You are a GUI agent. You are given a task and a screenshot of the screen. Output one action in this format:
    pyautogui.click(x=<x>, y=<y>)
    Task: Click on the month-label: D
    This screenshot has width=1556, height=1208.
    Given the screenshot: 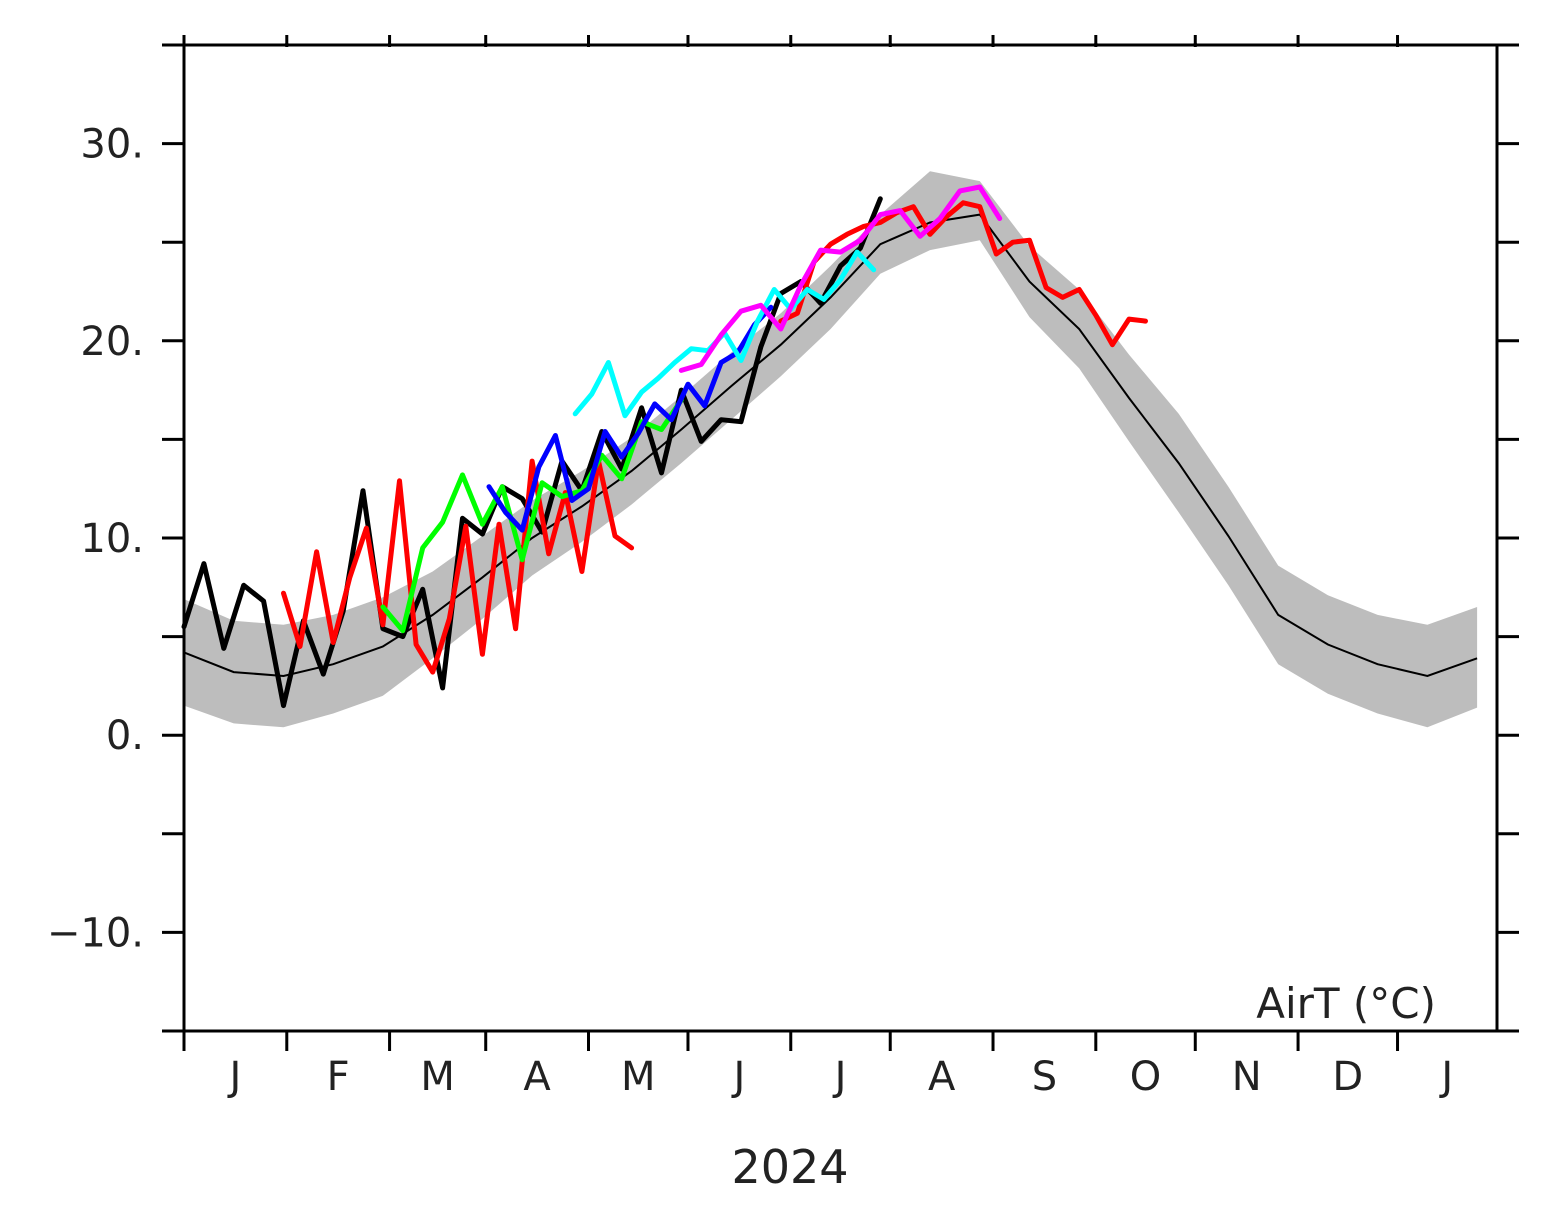 What is the action you would take?
    pyautogui.click(x=1347, y=1077)
    